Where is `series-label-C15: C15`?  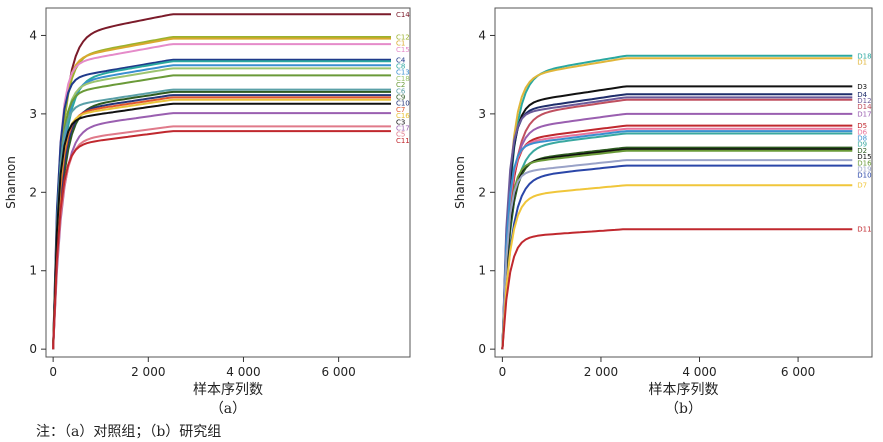 series-label-C15: C15 is located at coordinates (403, 50).